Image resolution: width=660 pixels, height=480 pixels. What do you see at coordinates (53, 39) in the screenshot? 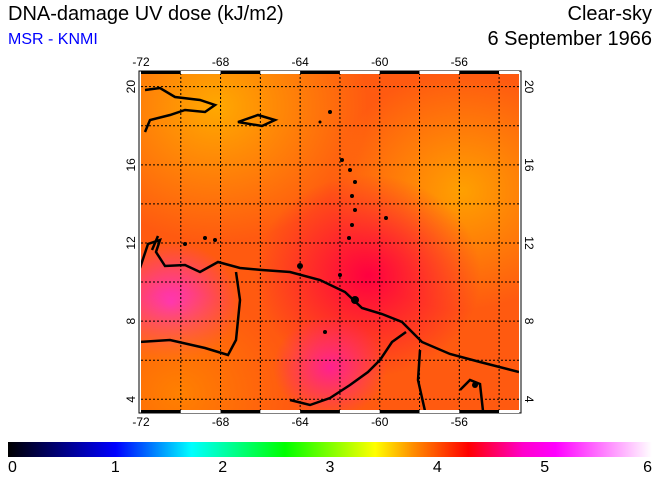
I see `source-label: MSR - KNMI` at bounding box center [53, 39].